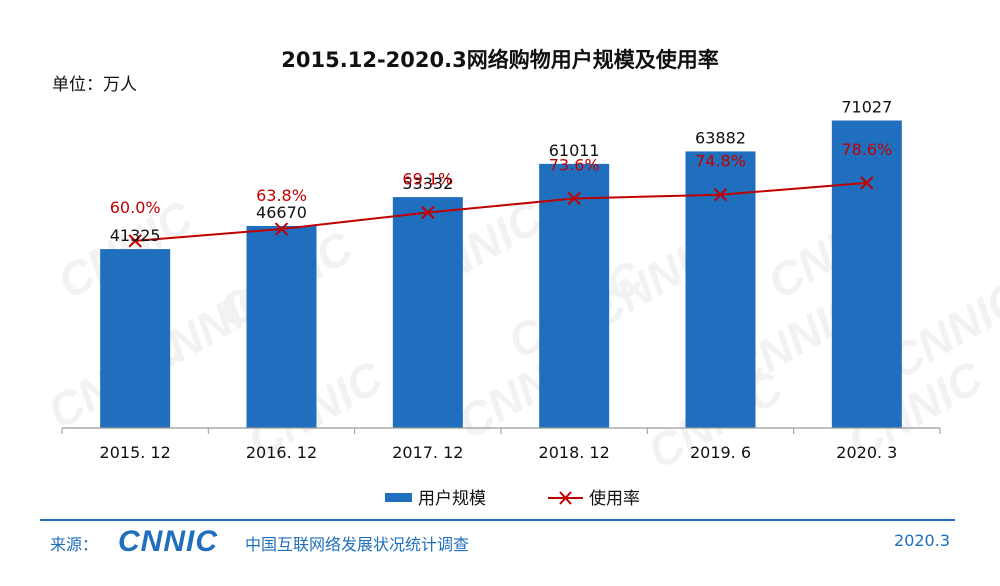 The image size is (1000, 586). I want to click on rate-line, so click(501, 211).